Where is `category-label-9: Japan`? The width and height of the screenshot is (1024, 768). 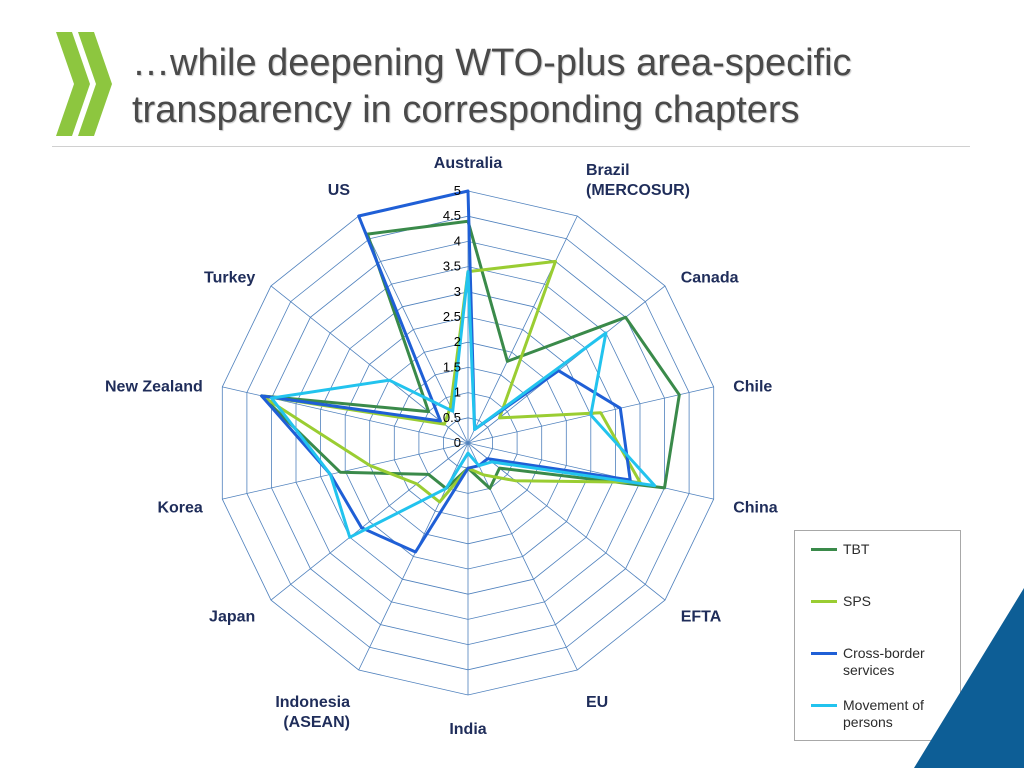 category-label-9: Japan is located at coordinates (232, 617).